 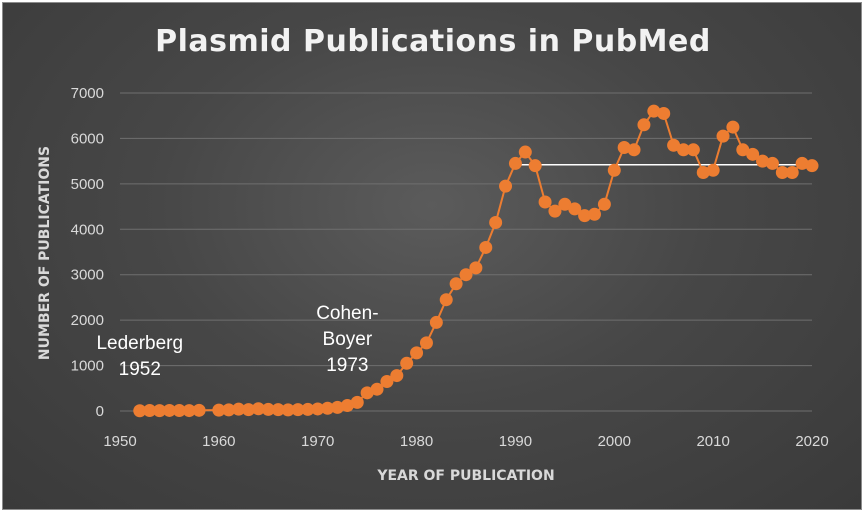 What do you see at coordinates (87, 366) in the screenshot?
I see `y-tick-label: 1000` at bounding box center [87, 366].